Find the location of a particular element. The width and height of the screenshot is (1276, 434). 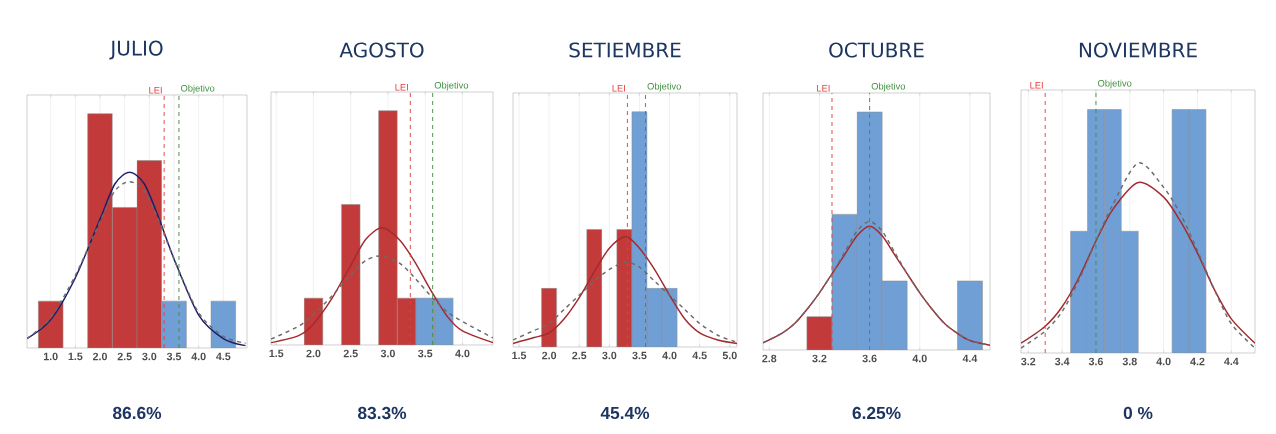

text: 6.25% is located at coordinates (876, 413).